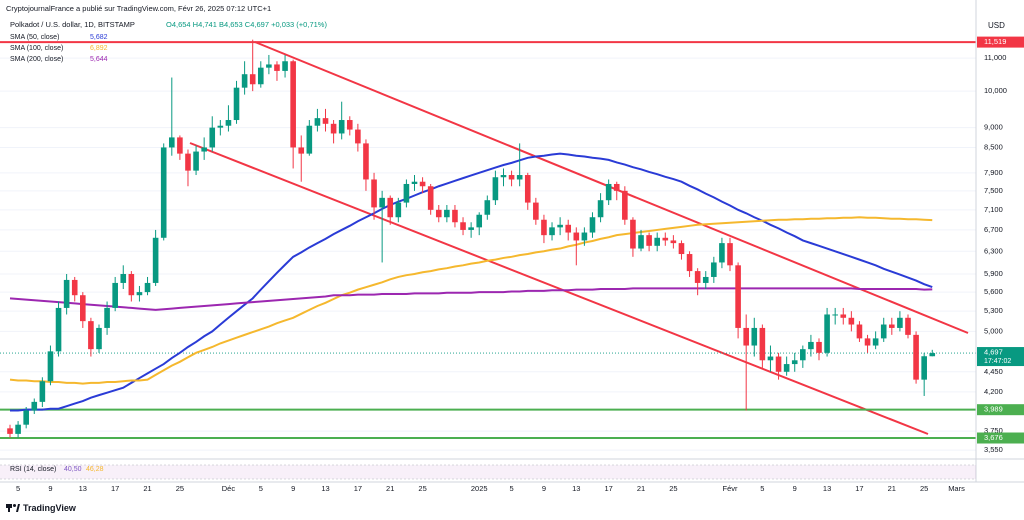 Image resolution: width=1024 pixels, height=520 pixels. Describe the element at coordinates (993, 409) in the screenshot. I see `level-label: 3,989` at that location.